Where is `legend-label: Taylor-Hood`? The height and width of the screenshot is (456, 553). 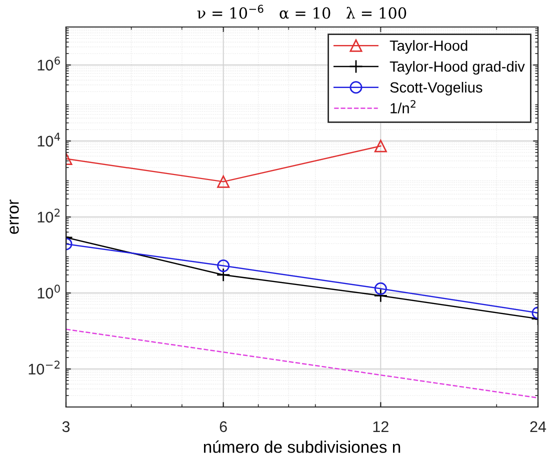 legend-label: Taylor-Hood is located at coordinates (429, 47).